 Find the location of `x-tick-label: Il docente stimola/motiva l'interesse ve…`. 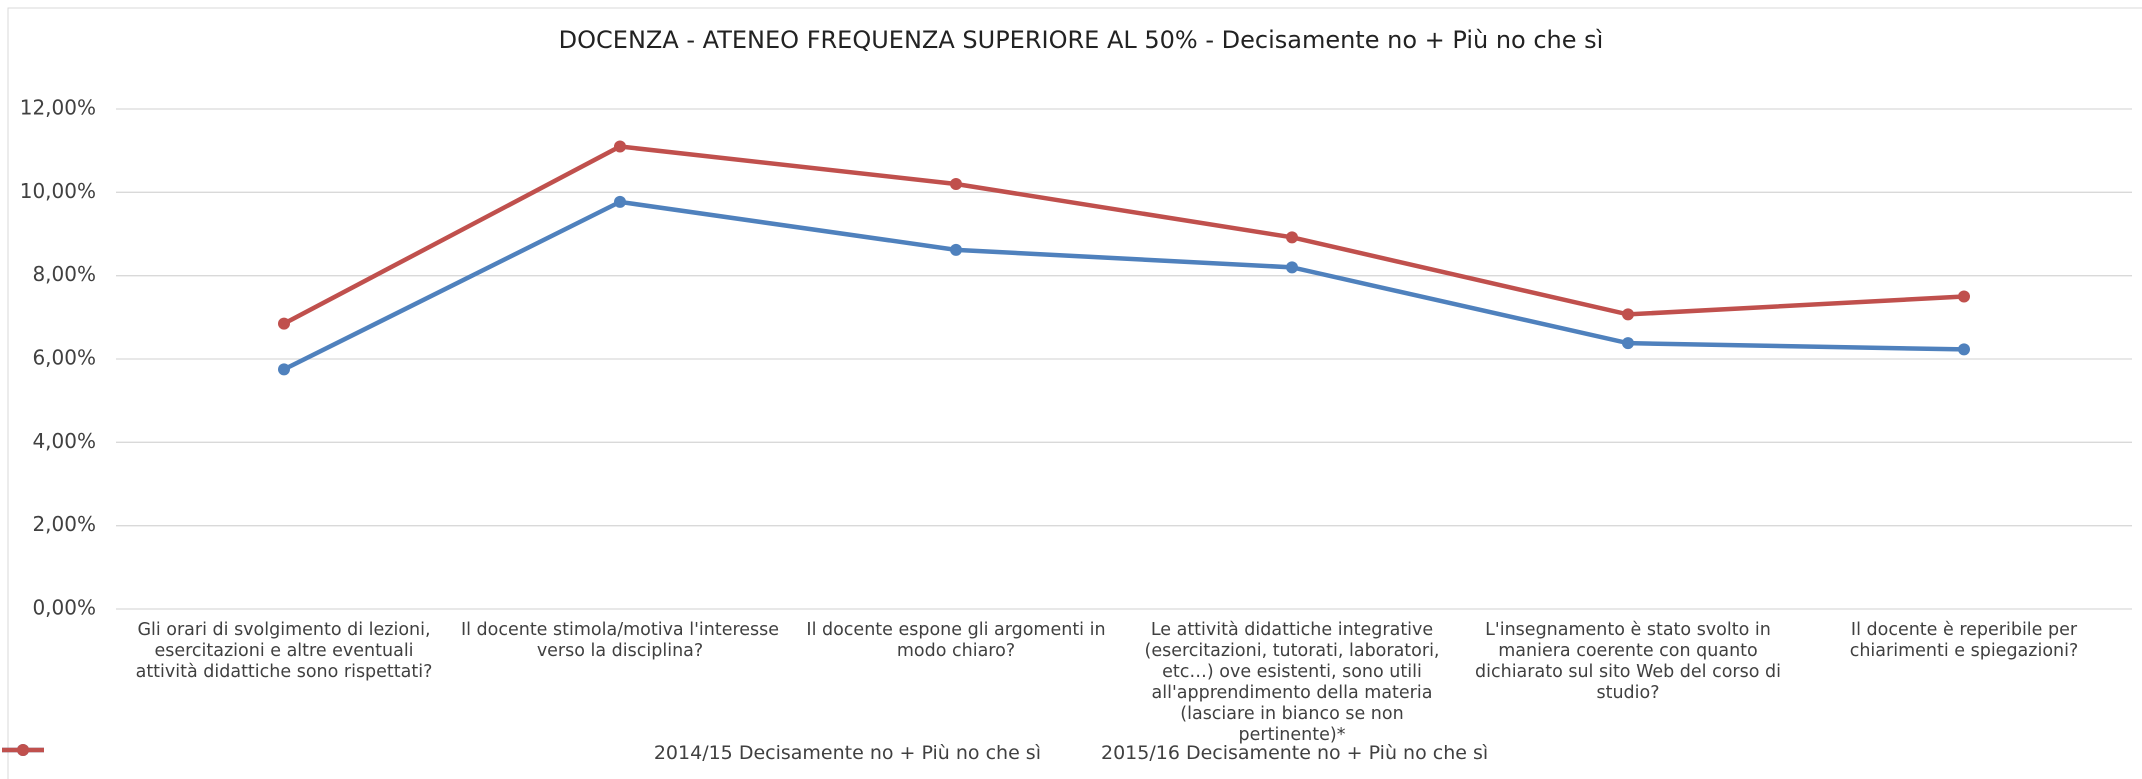

x-tick-label: Il docente stimola/motiva l'interesse ve… is located at coordinates (620, 640).